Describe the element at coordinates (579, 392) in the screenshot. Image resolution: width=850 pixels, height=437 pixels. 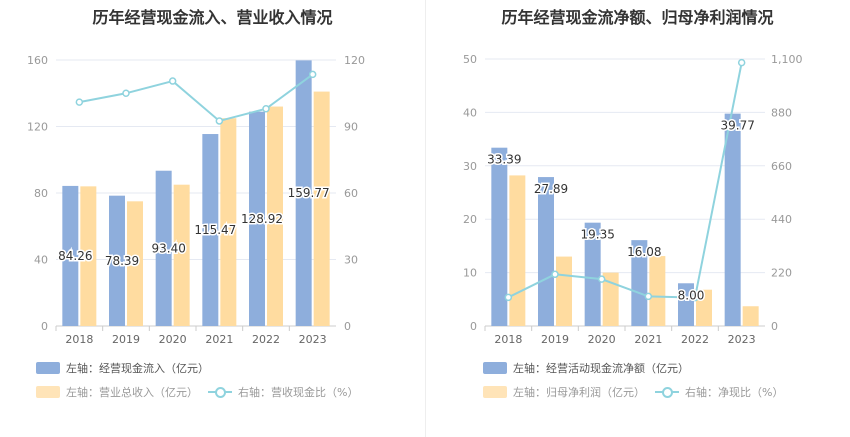
I see `legend-label: 左轴：归母净利润（亿元）` at that location.